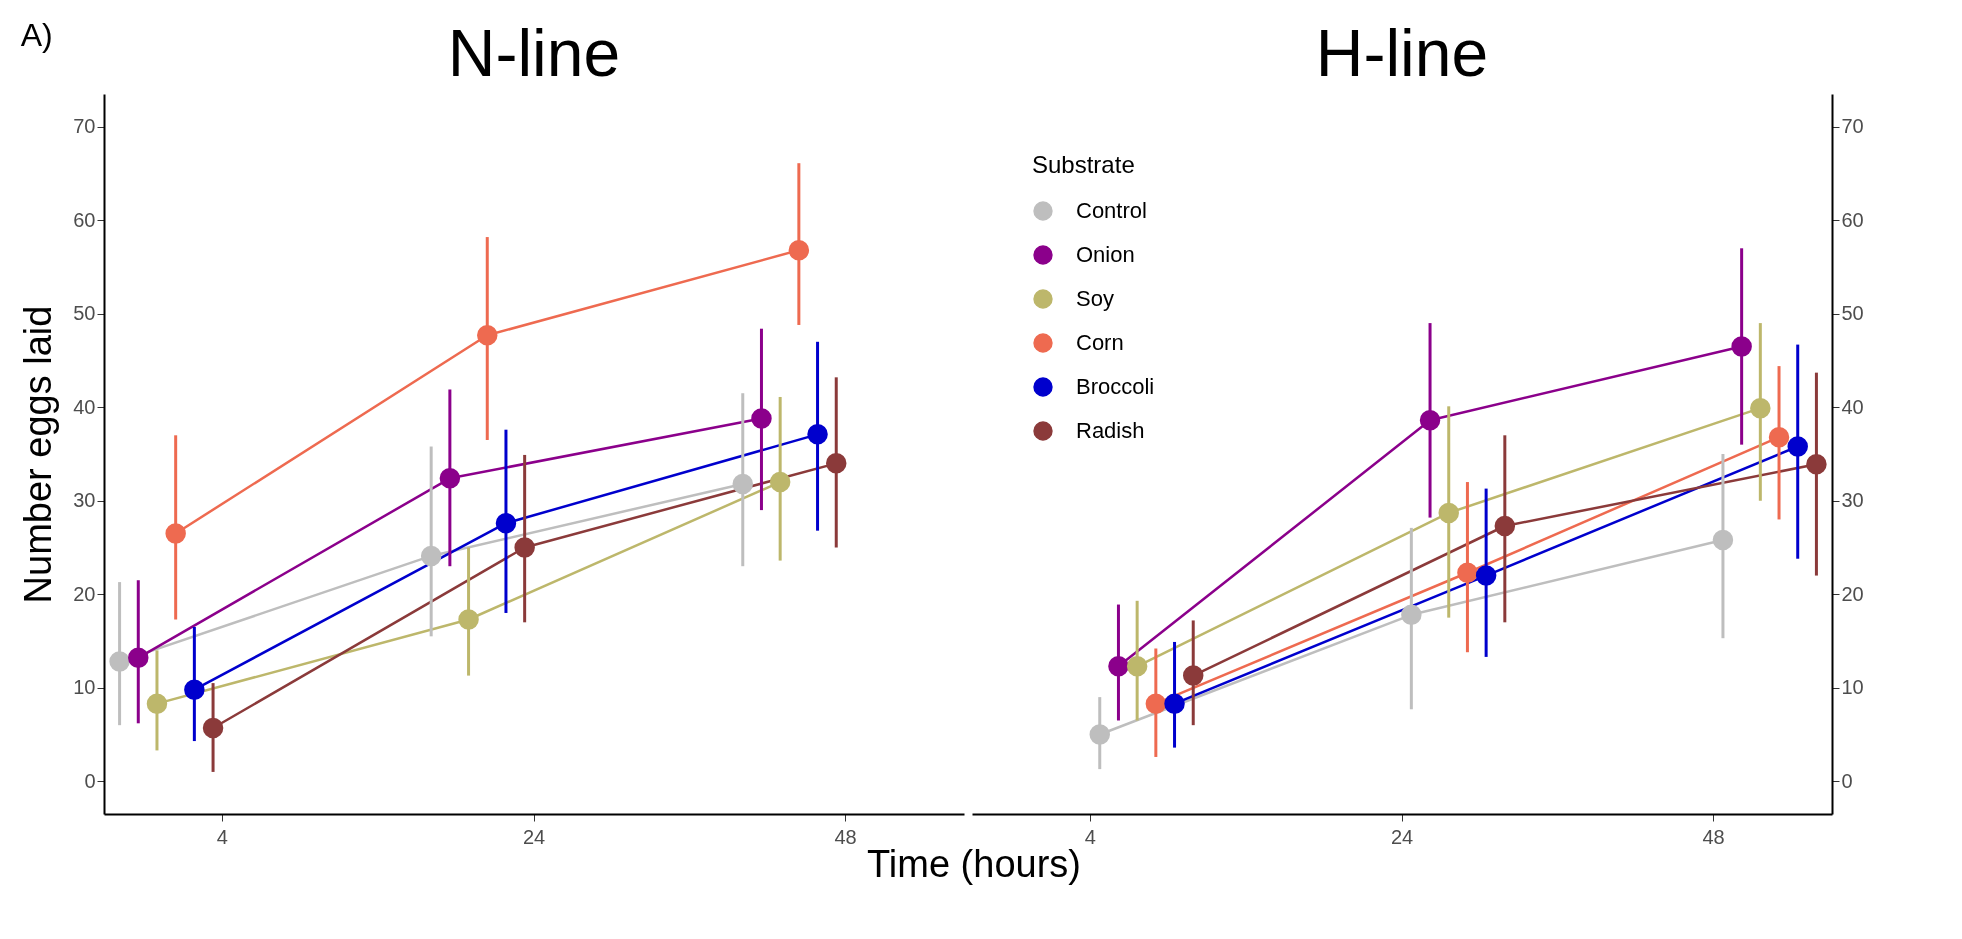  What do you see at coordinates (36, 35) in the screenshot?
I see `text: A)` at bounding box center [36, 35].